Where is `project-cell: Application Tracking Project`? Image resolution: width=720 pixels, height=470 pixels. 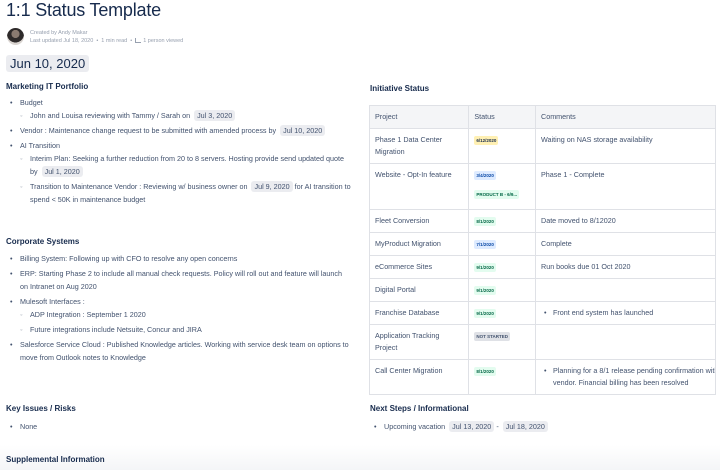 project-cell: Application Tracking Project is located at coordinates (419, 342).